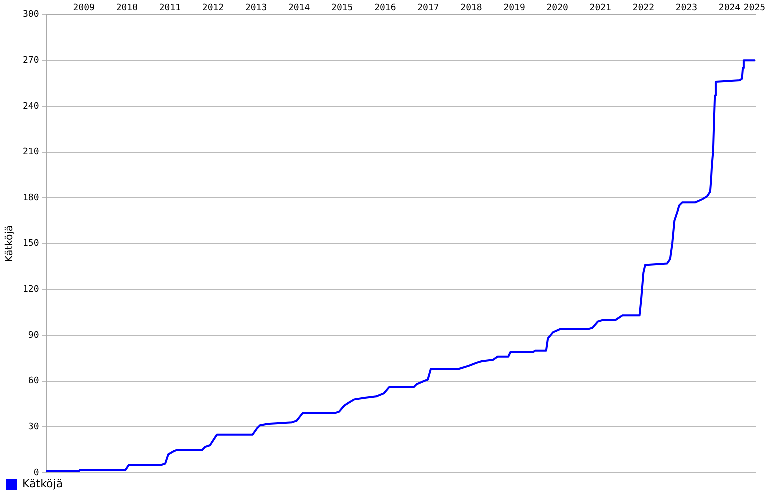  I want to click on x-tick-label: 2017, so click(429, 9).